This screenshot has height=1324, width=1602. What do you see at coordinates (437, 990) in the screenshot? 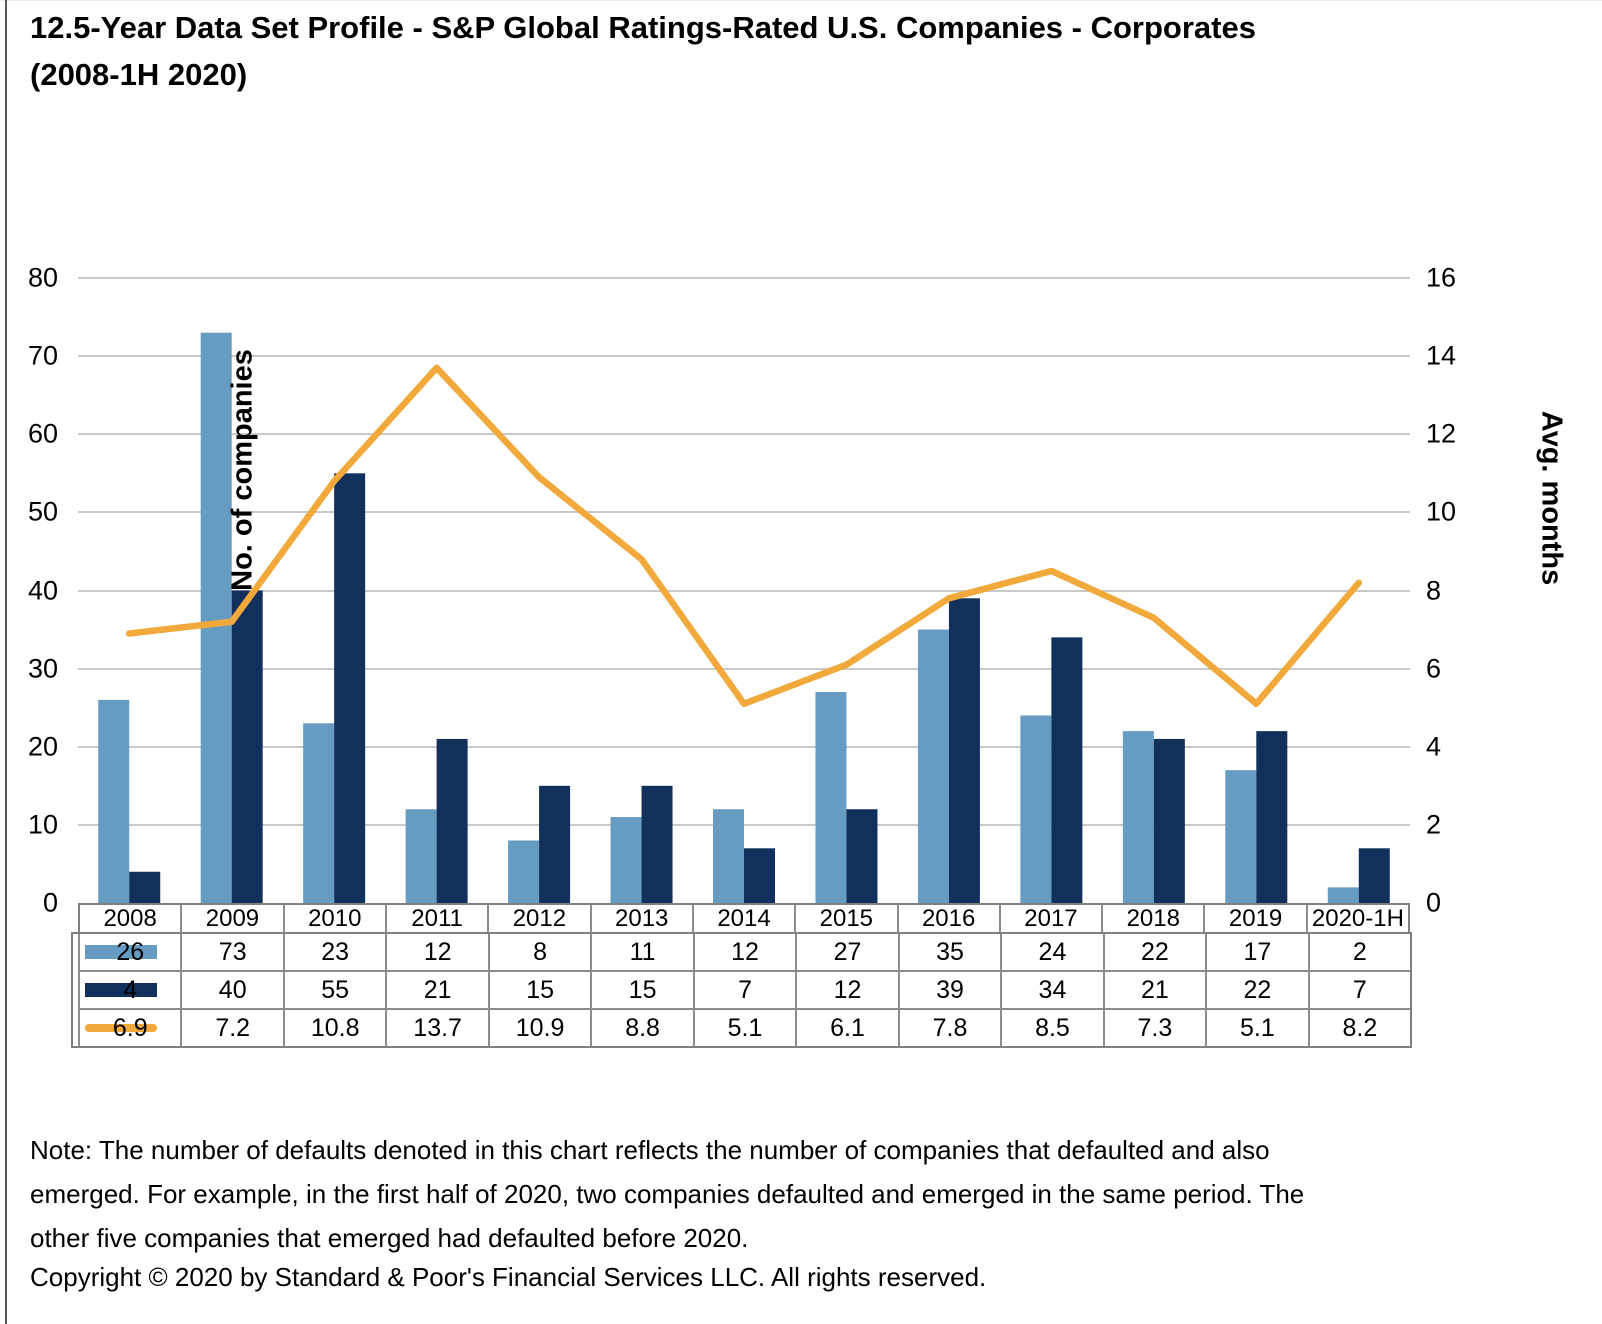
I see `table-cell-value: 21` at bounding box center [437, 990].